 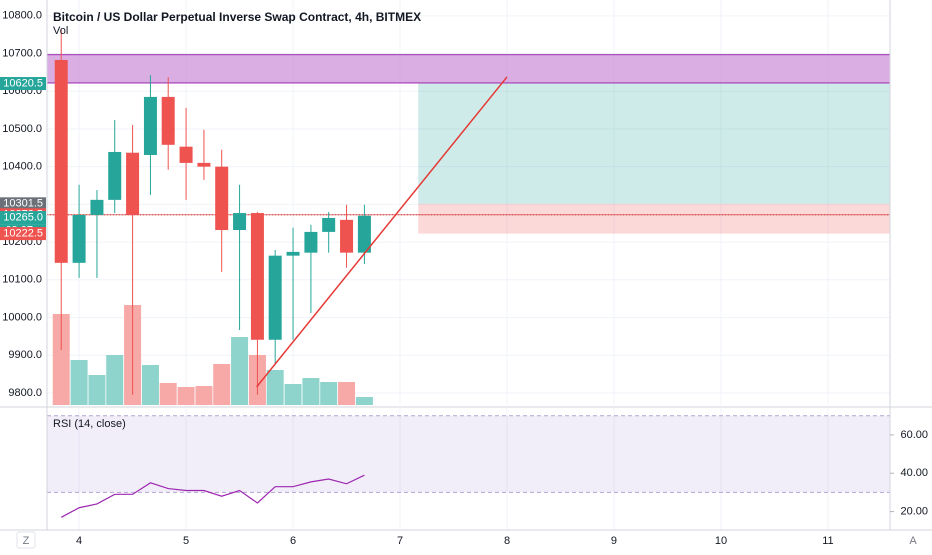 What do you see at coordinates (89, 424) in the screenshot?
I see `rsi-title: RSI (14, close)` at bounding box center [89, 424].